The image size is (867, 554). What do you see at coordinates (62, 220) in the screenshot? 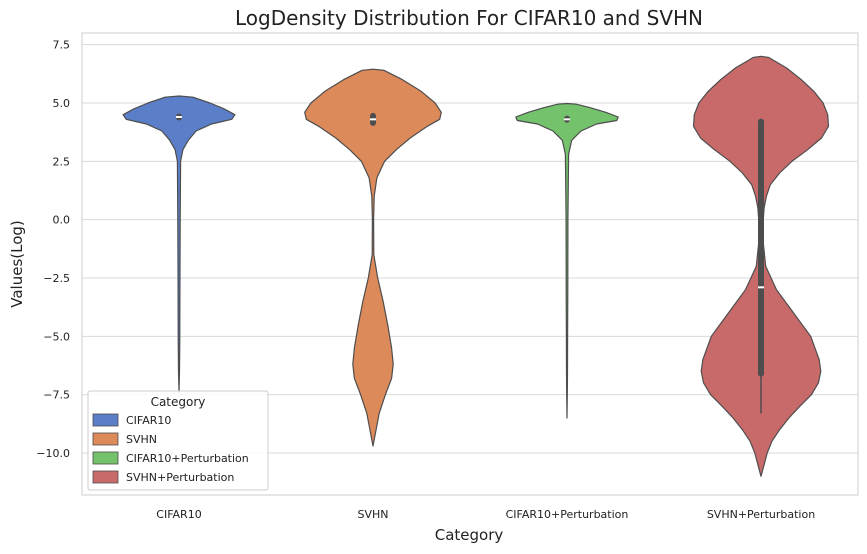
I see `y-tick-label: 0.0` at bounding box center [62, 220].